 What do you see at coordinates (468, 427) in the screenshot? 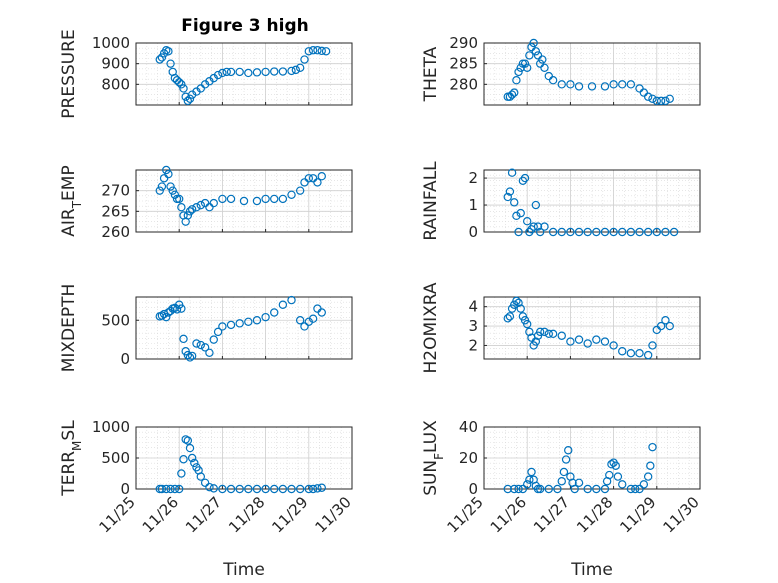
I see `y-tick-label: 40` at bounding box center [468, 427].